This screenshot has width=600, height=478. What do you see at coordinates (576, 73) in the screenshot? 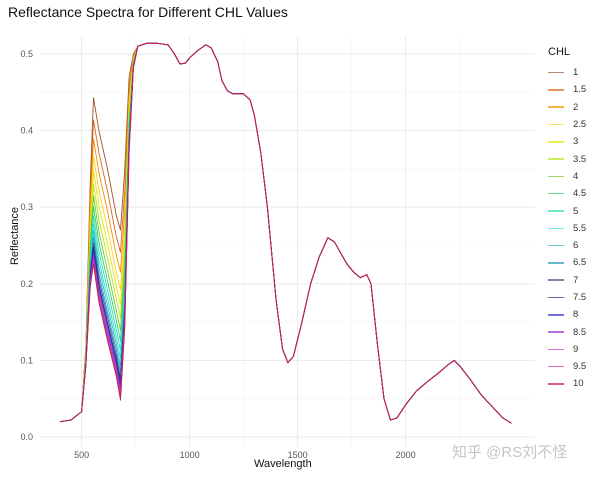
I see `legend-label: 1` at bounding box center [576, 73].